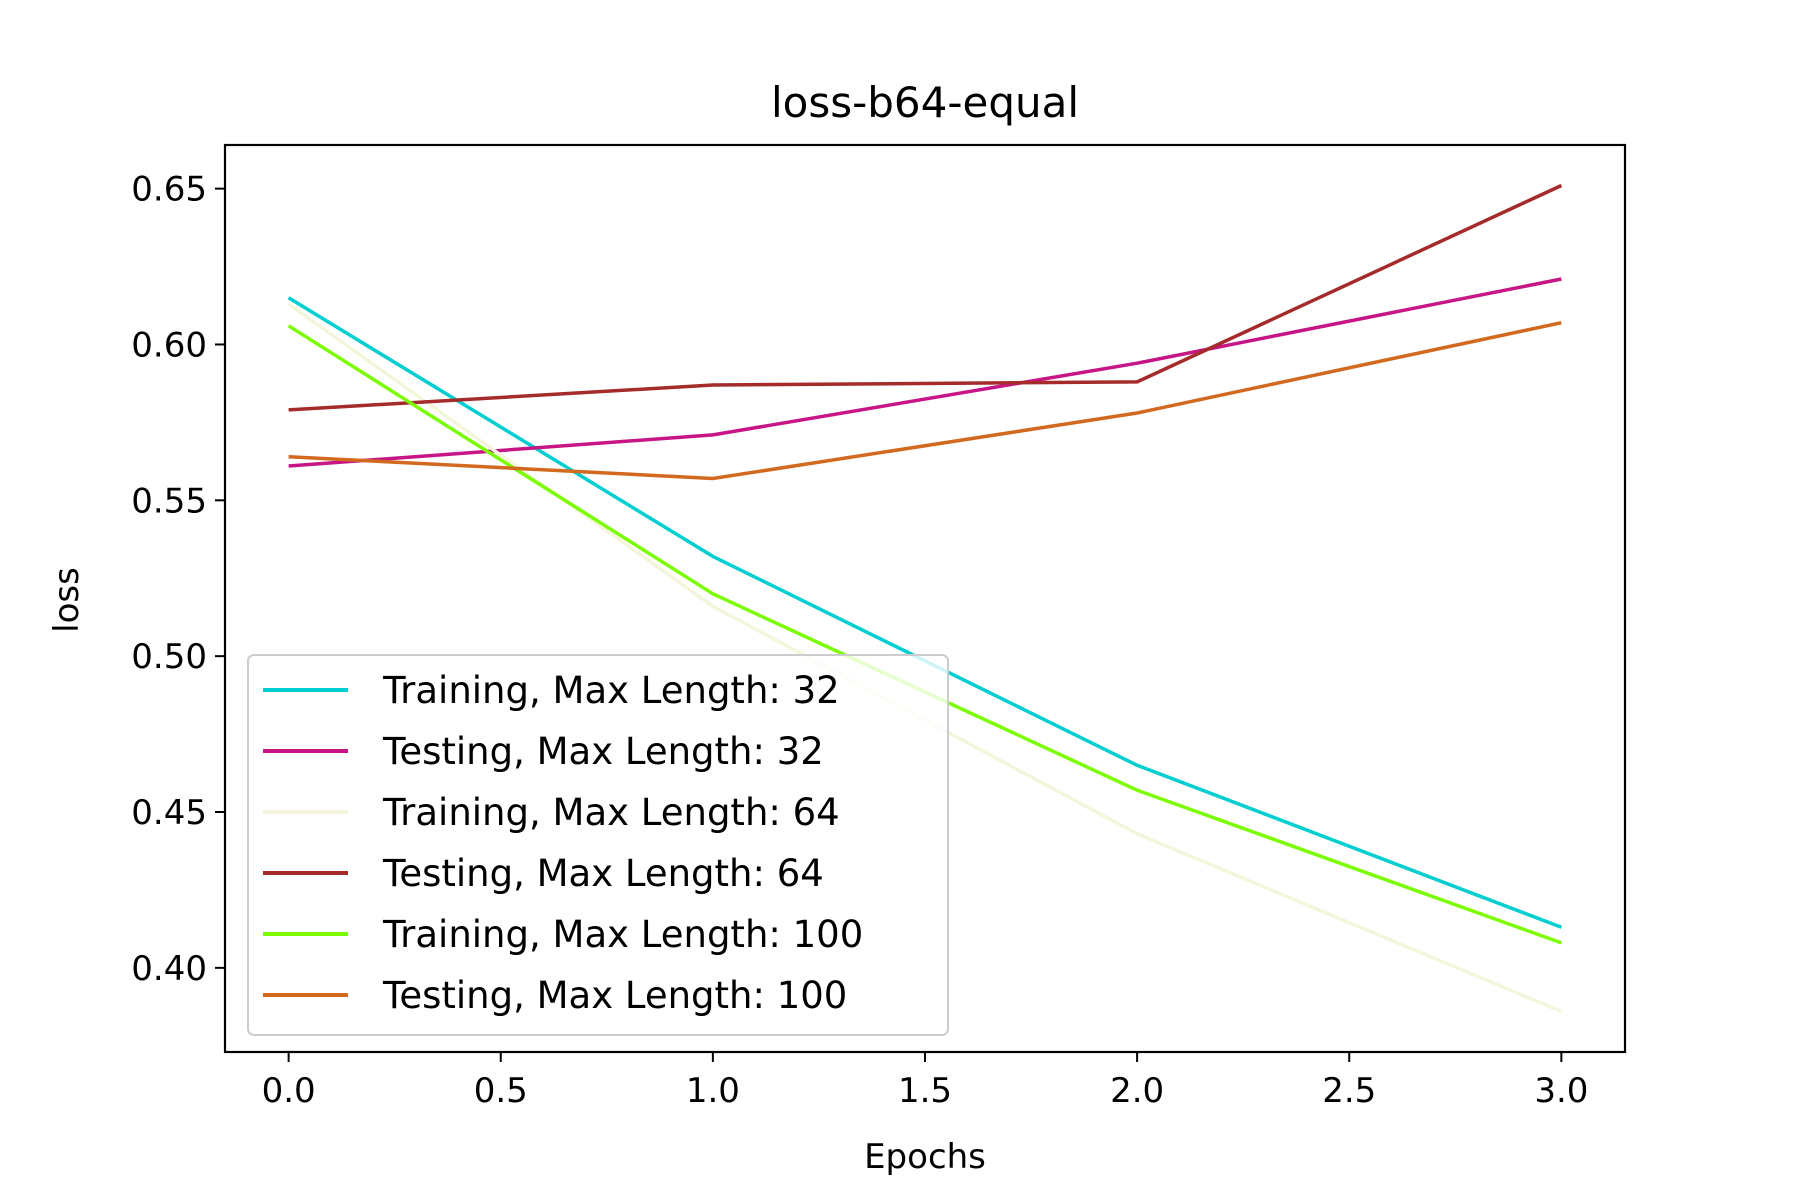 This screenshot has width=1800, height=1200. What do you see at coordinates (169, 345) in the screenshot?
I see `y-tick-label: 0.60` at bounding box center [169, 345].